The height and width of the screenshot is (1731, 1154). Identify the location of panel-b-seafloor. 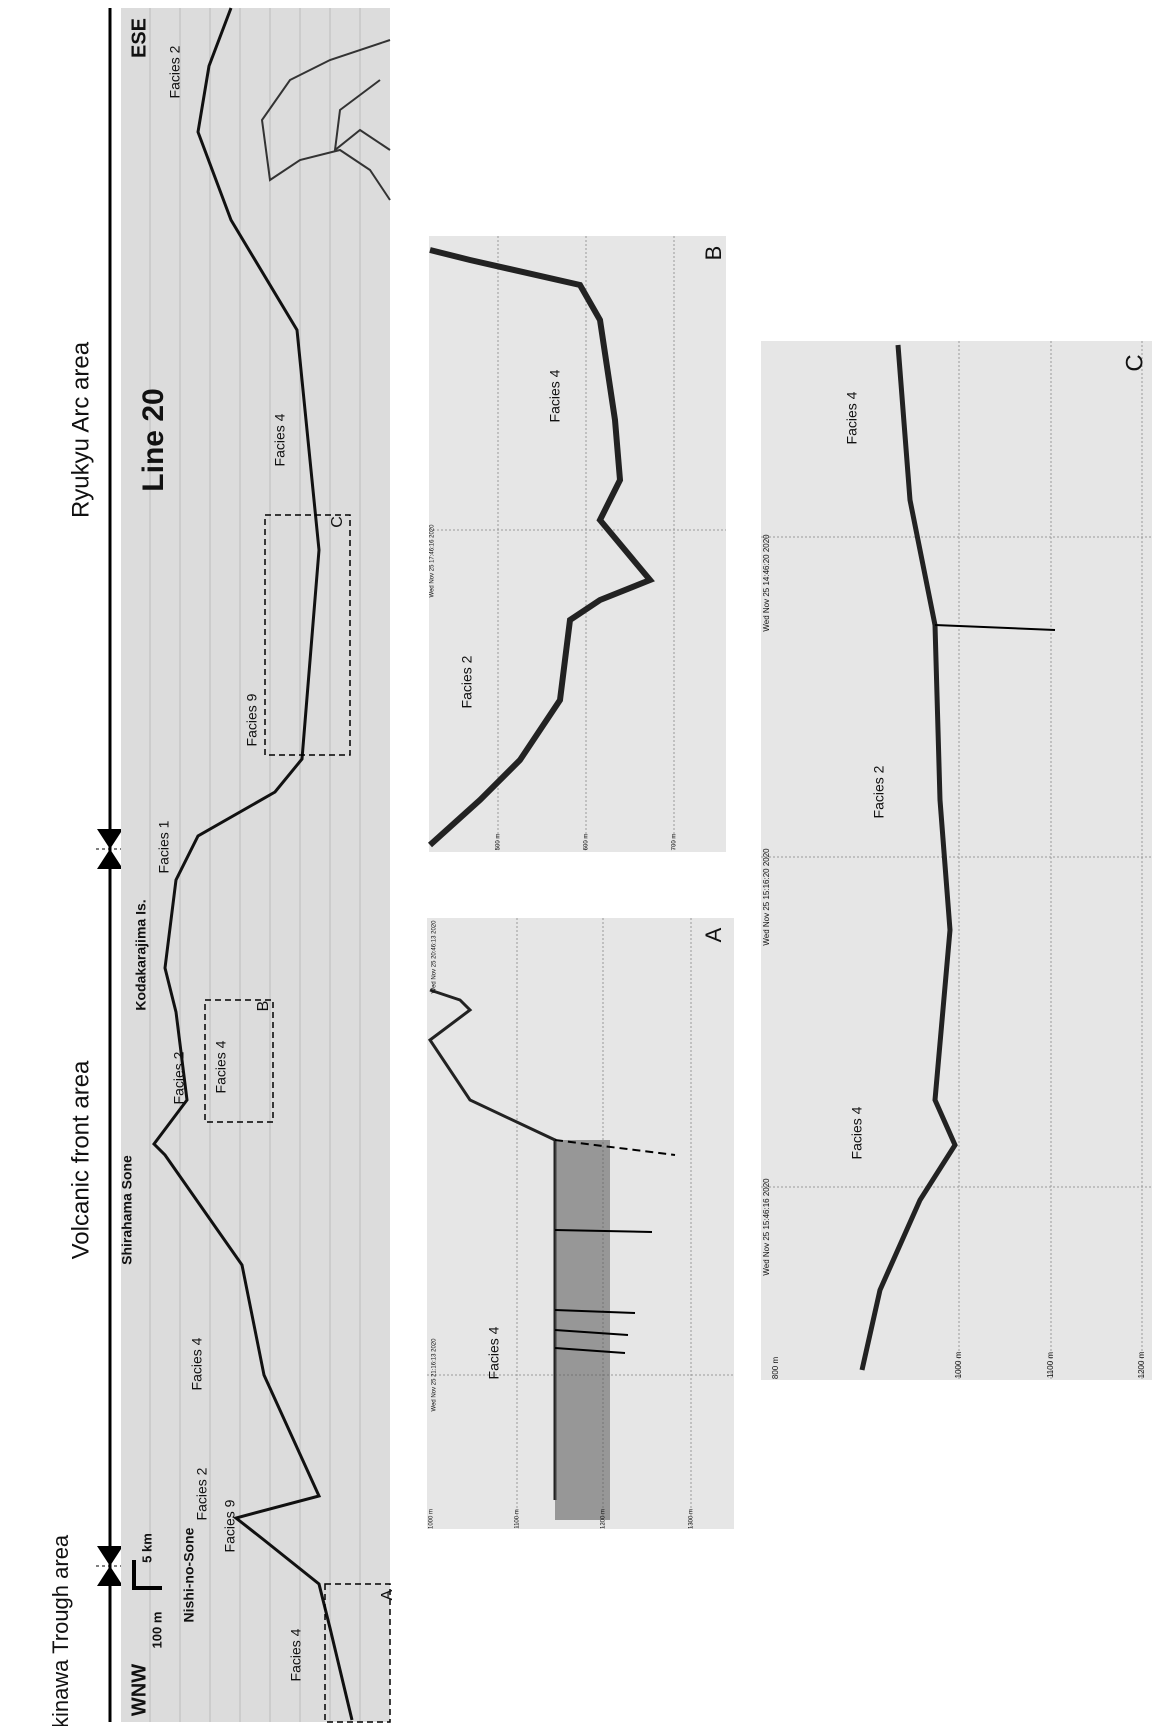
(541, 547).